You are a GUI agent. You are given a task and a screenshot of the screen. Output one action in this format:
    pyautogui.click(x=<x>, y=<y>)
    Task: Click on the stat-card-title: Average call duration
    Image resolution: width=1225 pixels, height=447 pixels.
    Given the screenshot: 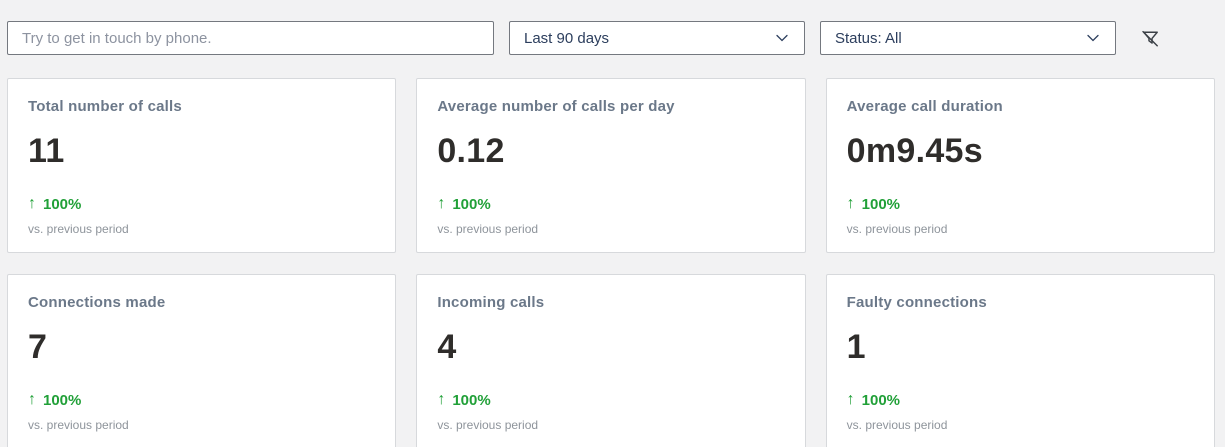 What is the action you would take?
    pyautogui.click(x=924, y=106)
    